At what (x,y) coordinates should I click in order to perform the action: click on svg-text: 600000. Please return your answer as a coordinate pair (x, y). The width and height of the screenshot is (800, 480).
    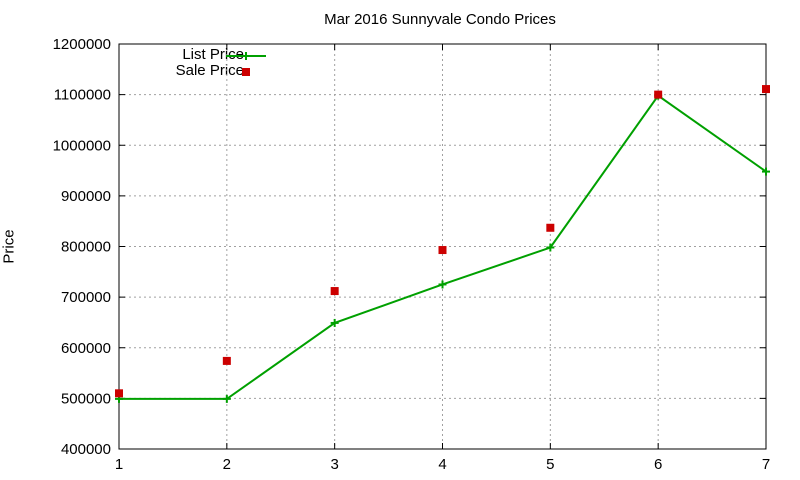
    Looking at the image, I should click on (86, 348).